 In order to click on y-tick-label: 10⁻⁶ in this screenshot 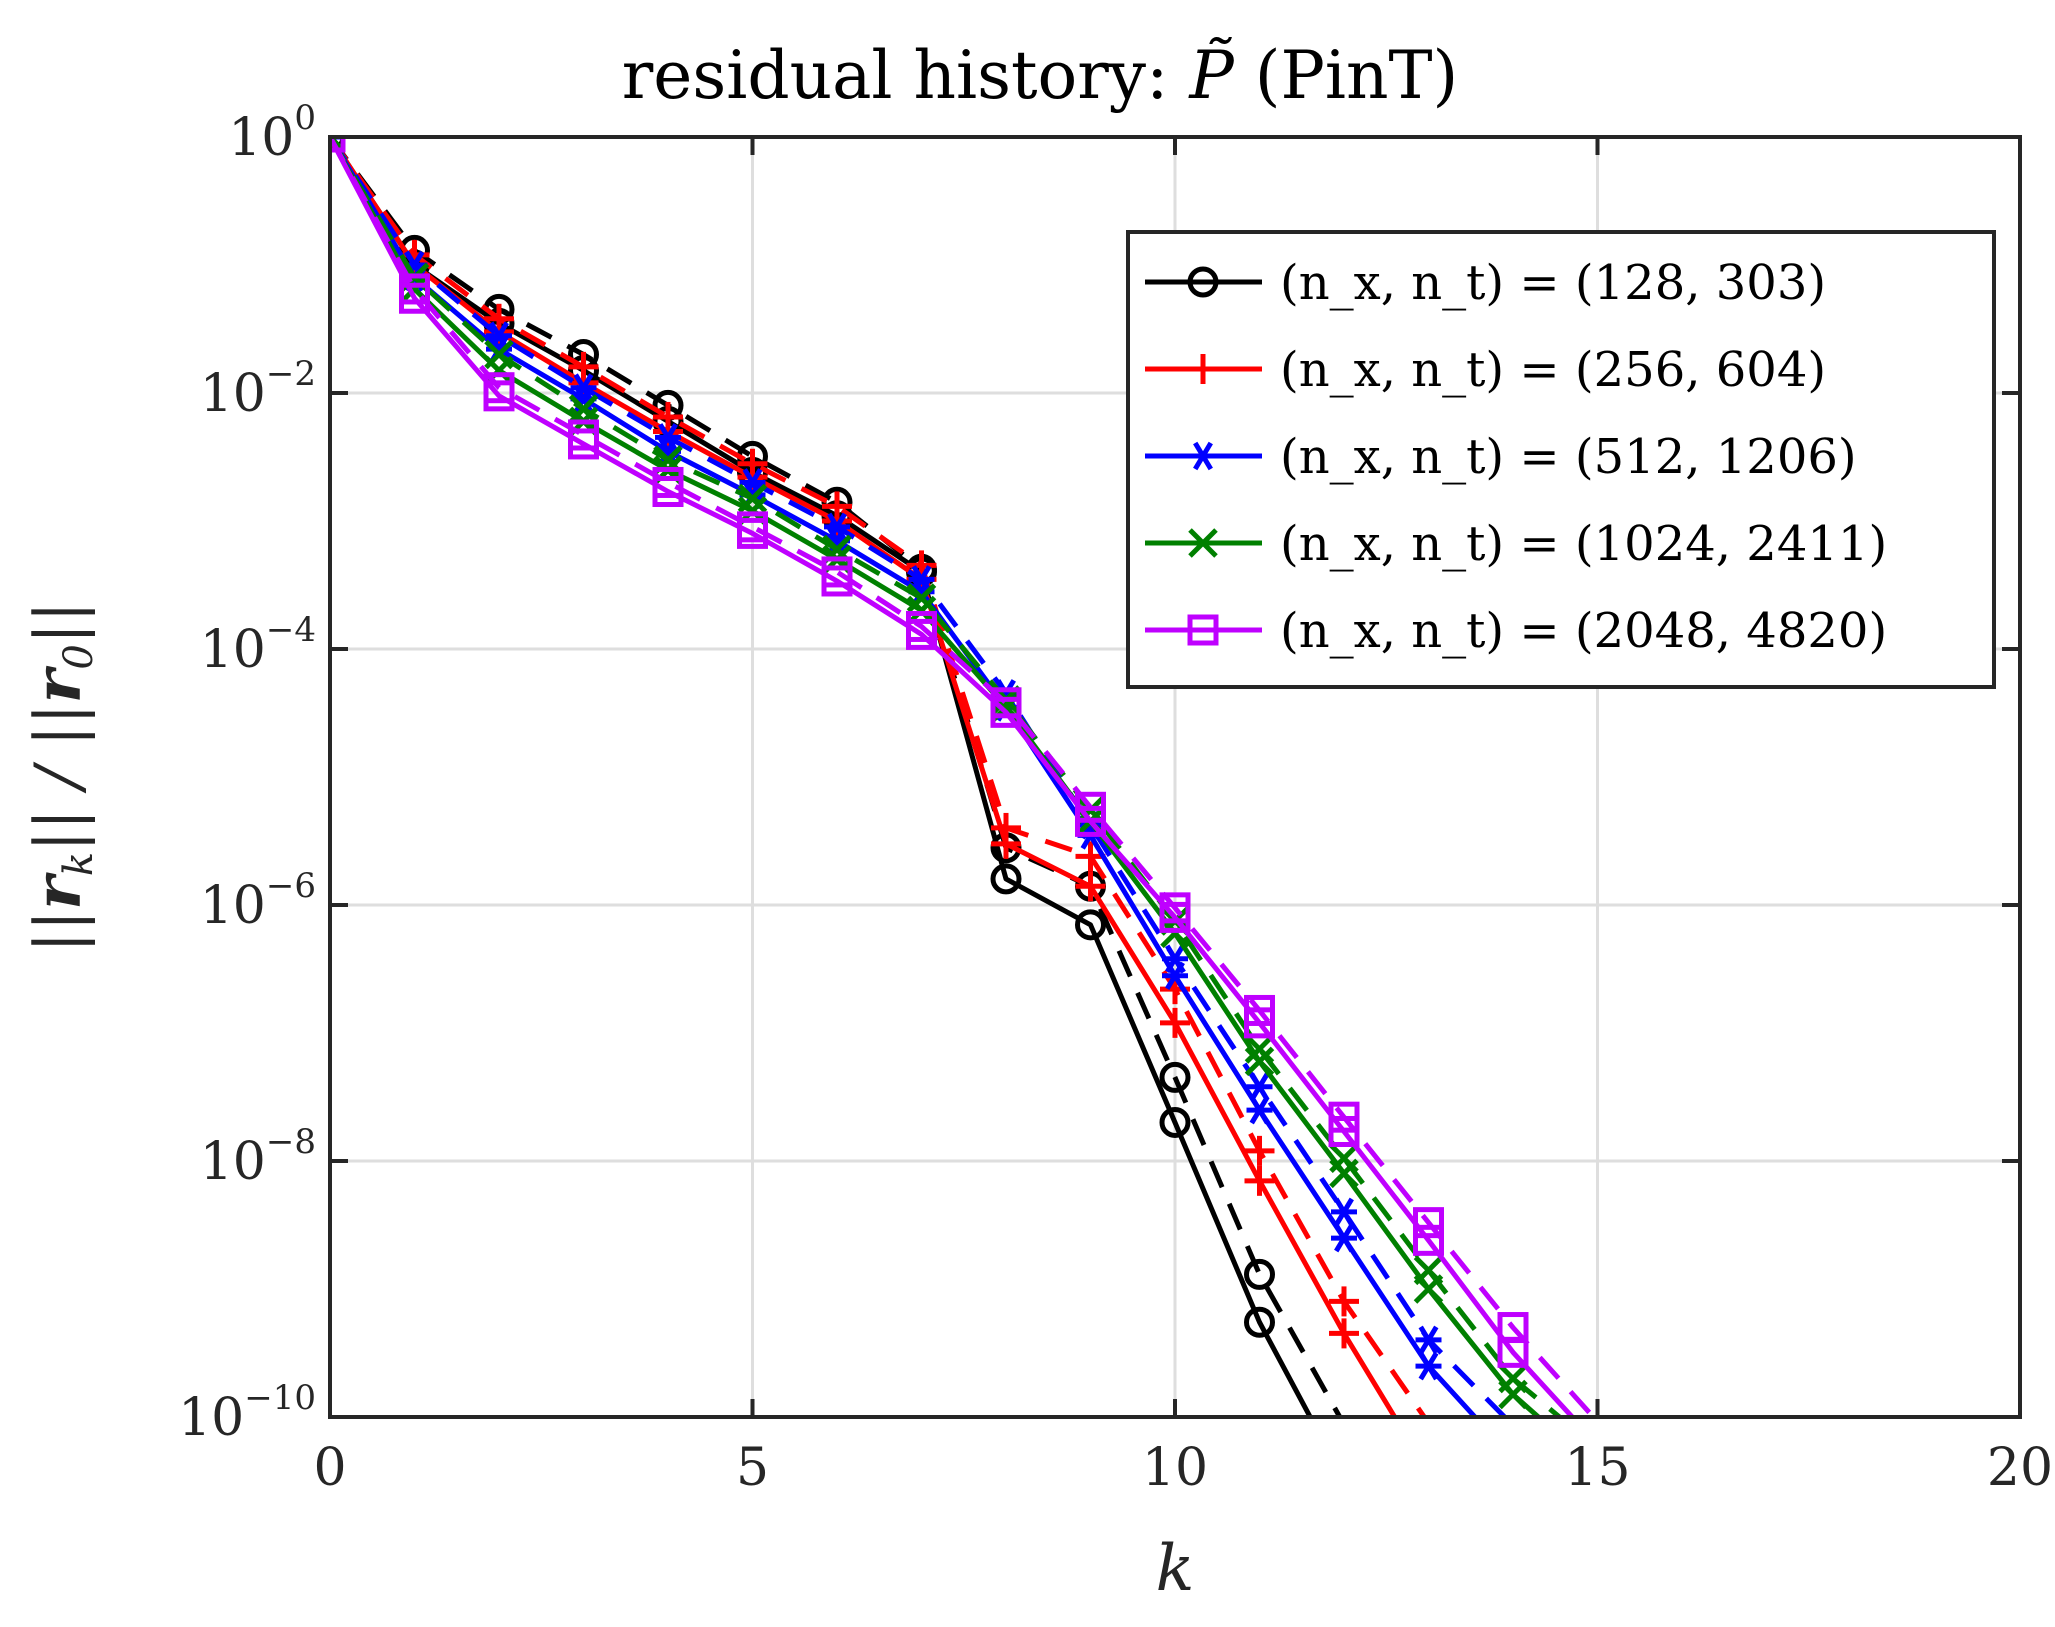, I will do `click(258, 901)`.